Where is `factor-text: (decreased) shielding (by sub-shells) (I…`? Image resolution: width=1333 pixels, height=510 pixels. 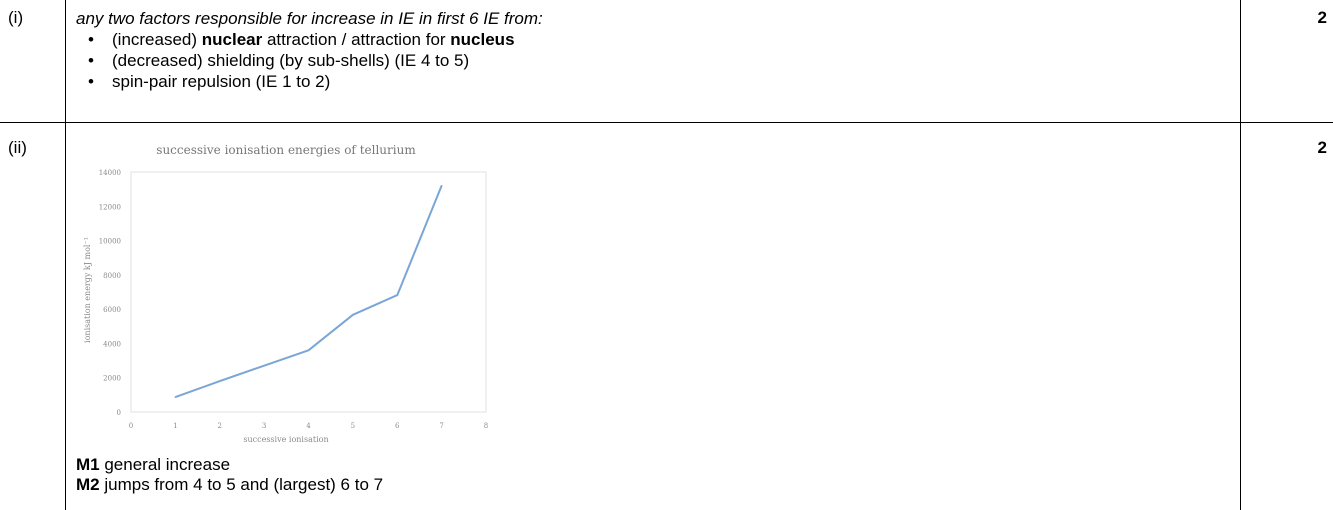
factor-text: (decreased) shielding (by sub-shells) (I… is located at coordinates (291, 60).